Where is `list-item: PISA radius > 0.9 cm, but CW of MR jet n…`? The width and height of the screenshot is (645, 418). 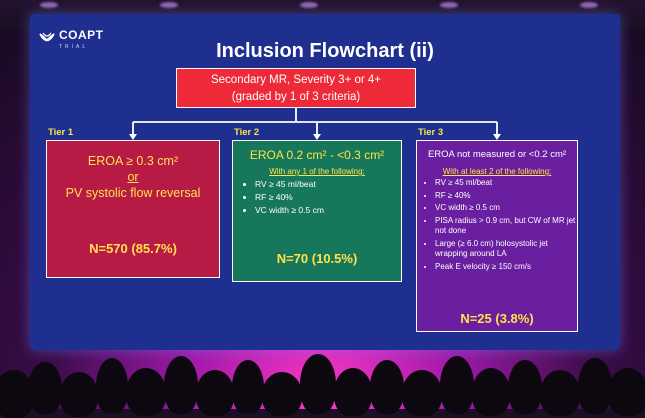
list-item: PISA radius > 0.9 cm, but CW of MR jet n… is located at coordinates (506, 226).